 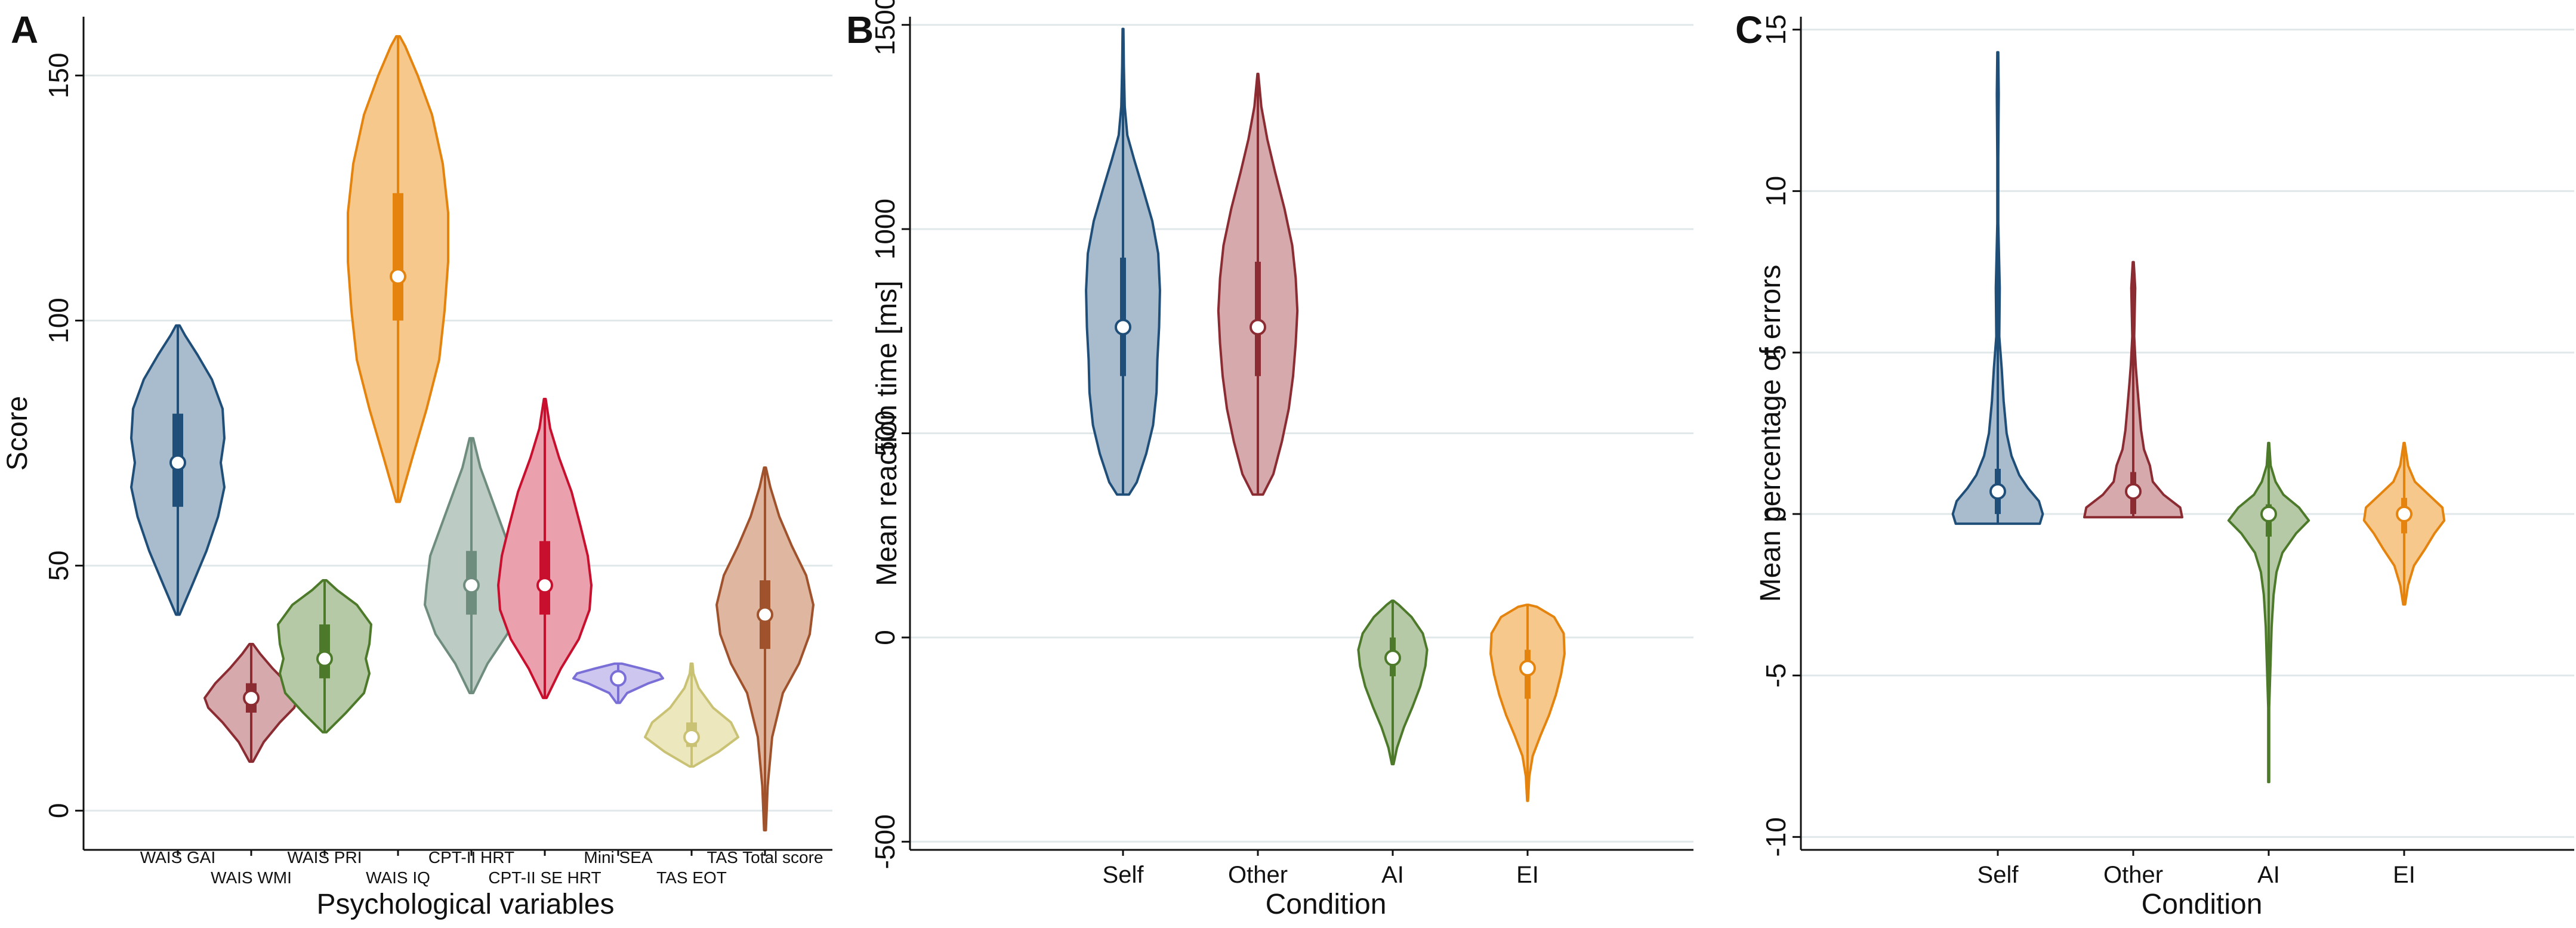 I want to click on panel-c-median-ai, so click(x=2269, y=513).